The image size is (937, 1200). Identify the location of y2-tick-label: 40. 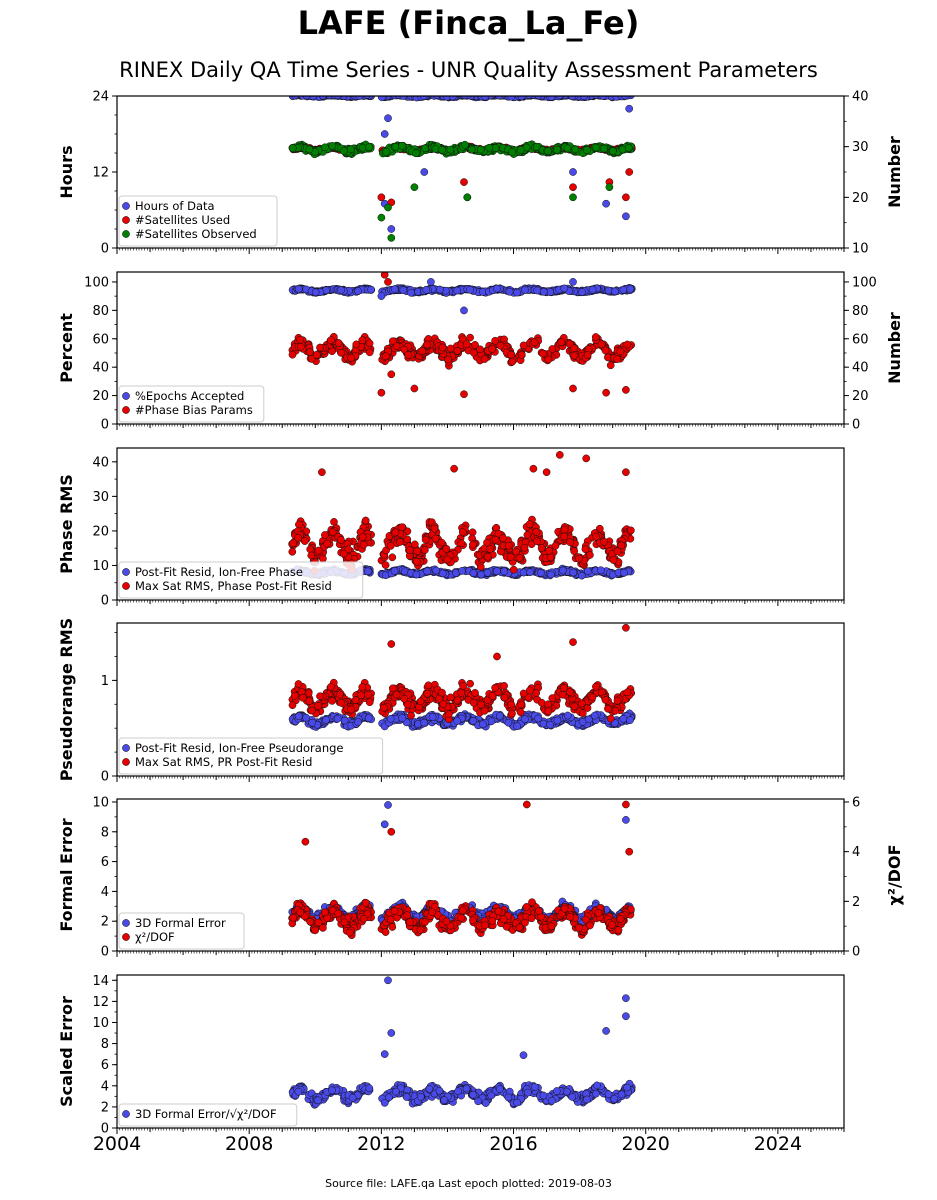
(860, 97).